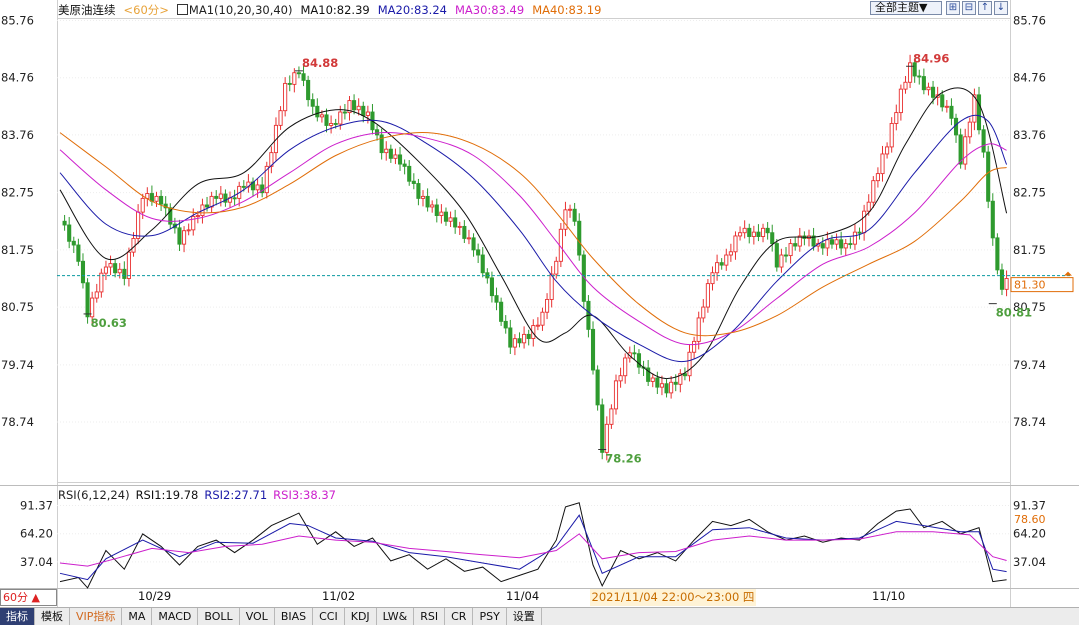 The image size is (1079, 625). What do you see at coordinates (17, 616) in the screenshot?
I see `tab-indicators: 指标` at bounding box center [17, 616].